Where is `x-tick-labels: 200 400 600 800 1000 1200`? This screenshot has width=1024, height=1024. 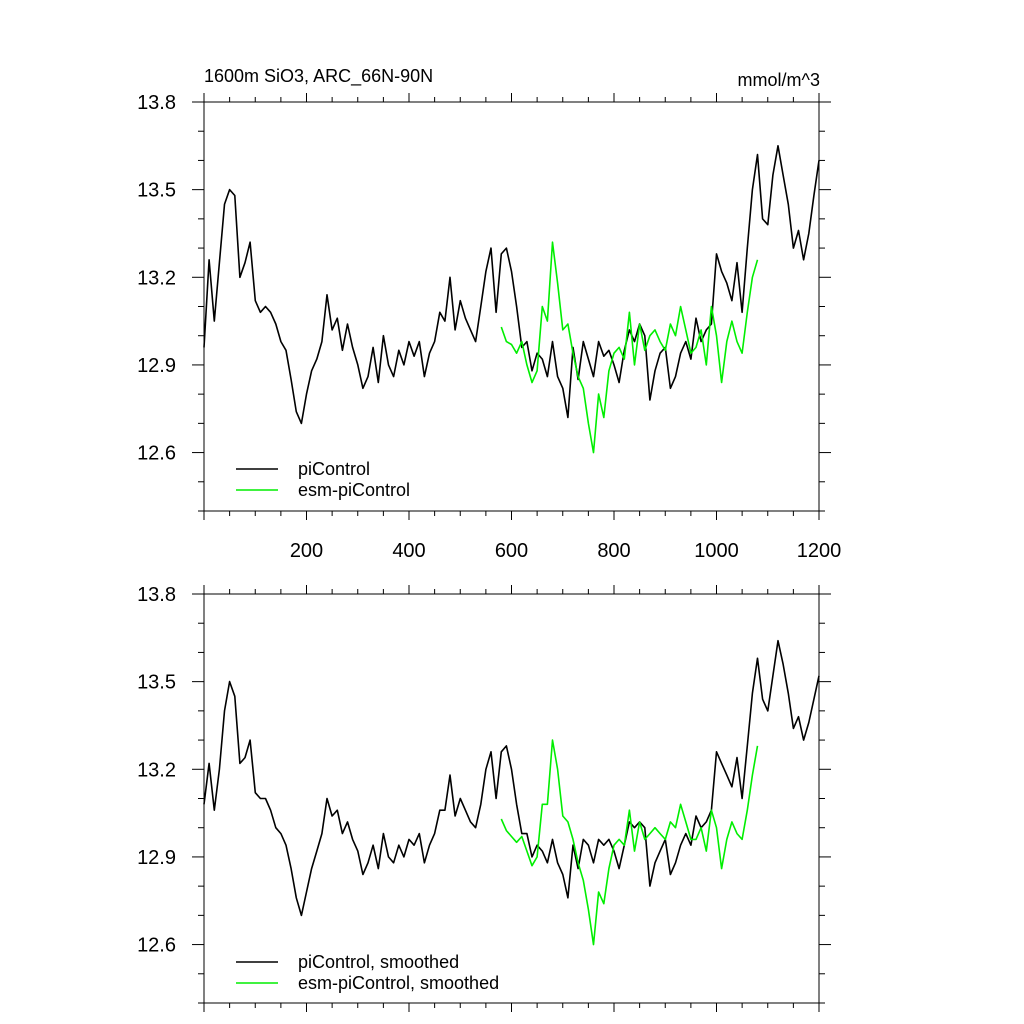 x-tick-labels: 200 400 600 800 1000 1200 is located at coordinates (565, 551).